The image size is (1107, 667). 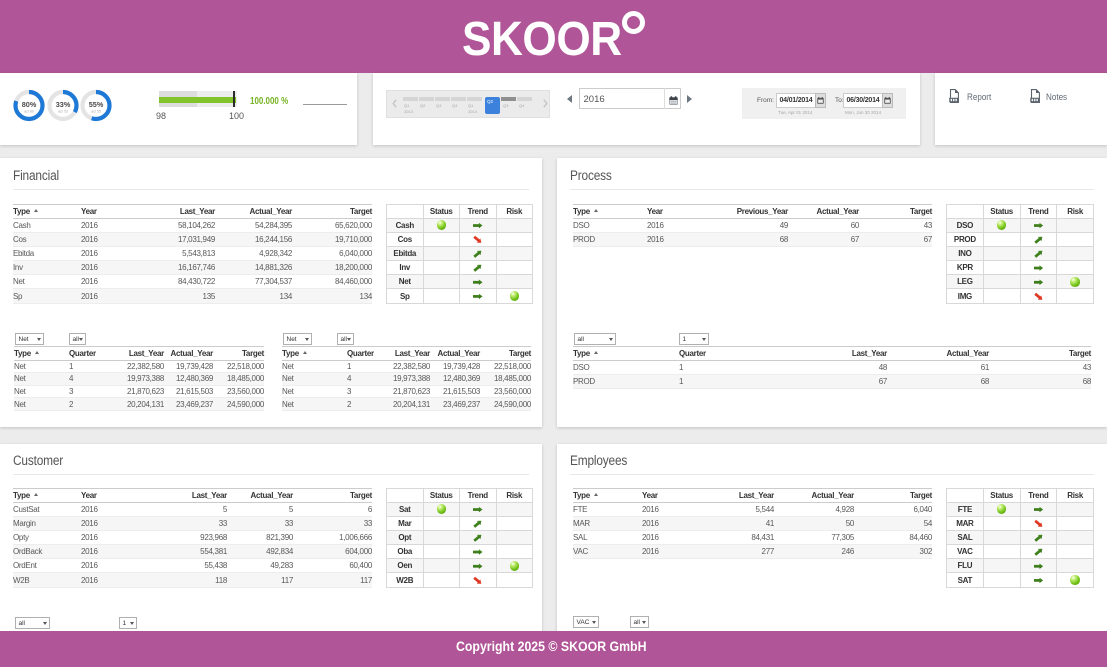 What do you see at coordinates (63, 112) in the screenshot?
I see `svg-text: act 33` at bounding box center [63, 112].